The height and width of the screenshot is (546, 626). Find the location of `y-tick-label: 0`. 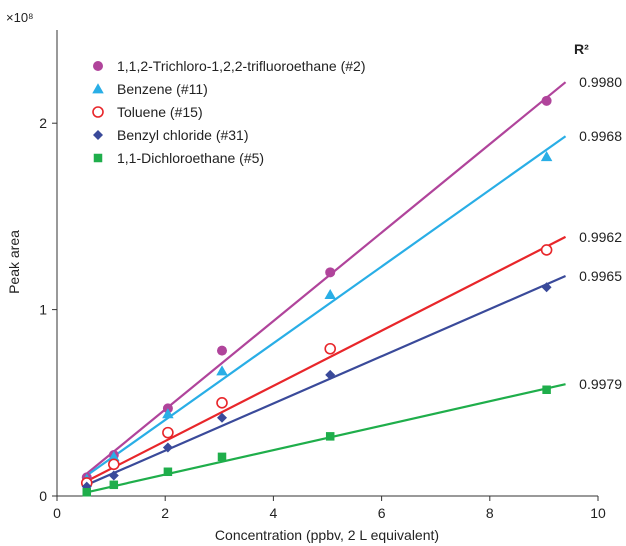

y-tick-label: 0 is located at coordinates (43, 496).